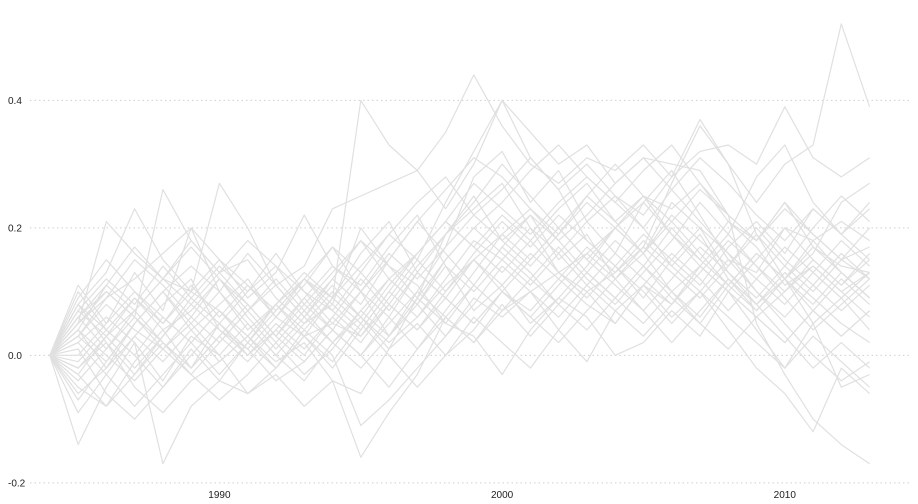 The height and width of the screenshot is (504, 918). I want to click on y-tick-label: 0.2, so click(15, 228).